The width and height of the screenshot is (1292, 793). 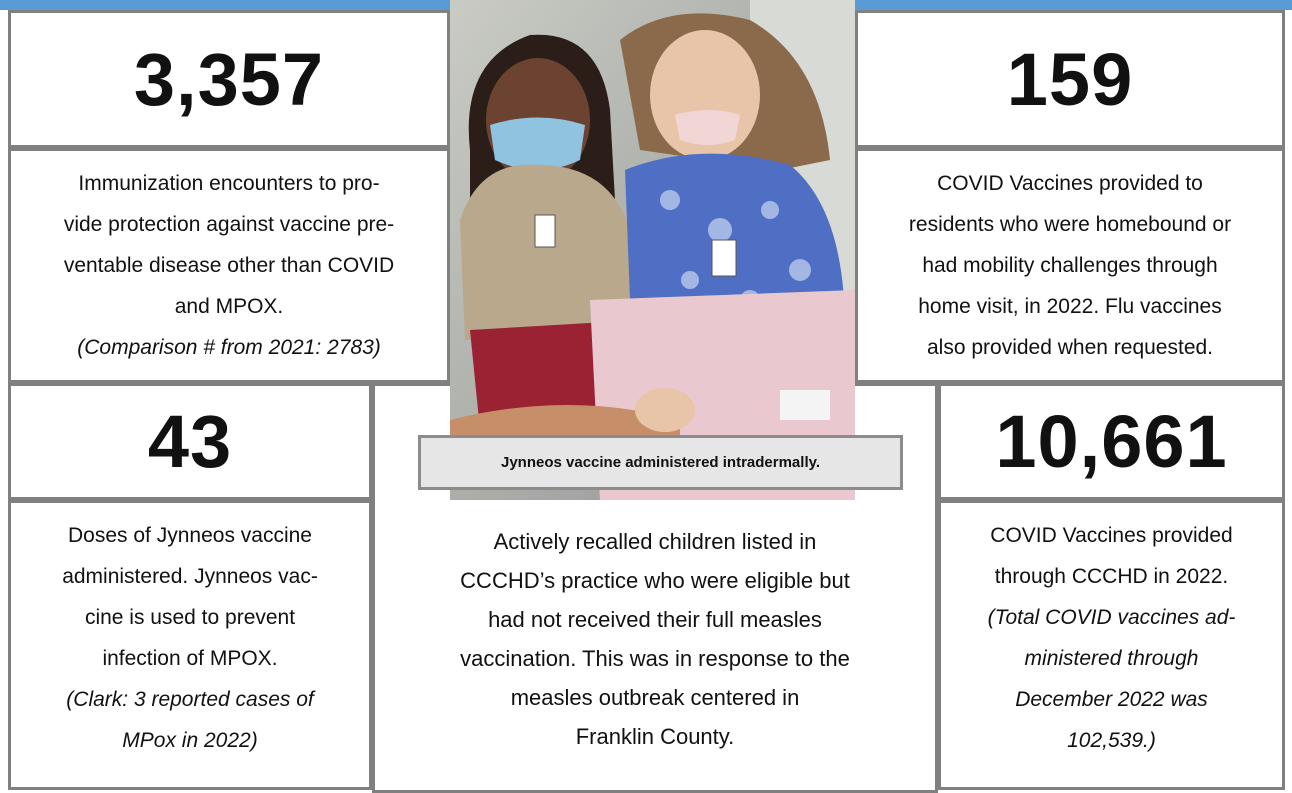 What do you see at coordinates (655, 697) in the screenshot?
I see `middle-text-line: measles outbreak centered in` at bounding box center [655, 697].